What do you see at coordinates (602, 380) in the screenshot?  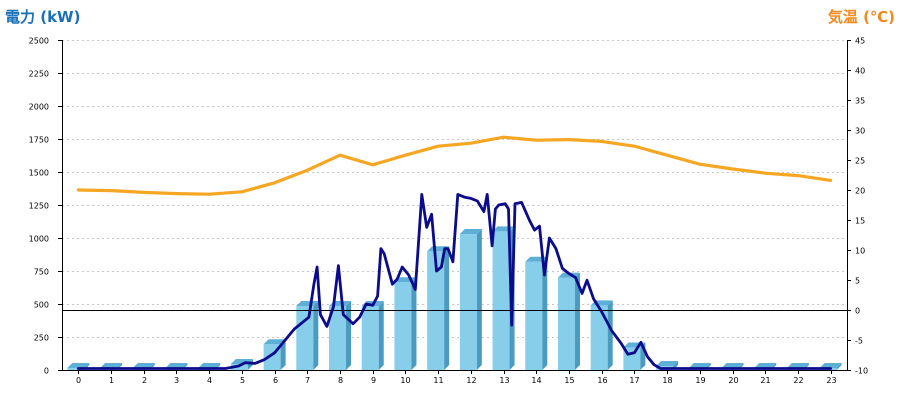 I see `x-tick-label: 16` at bounding box center [602, 380].